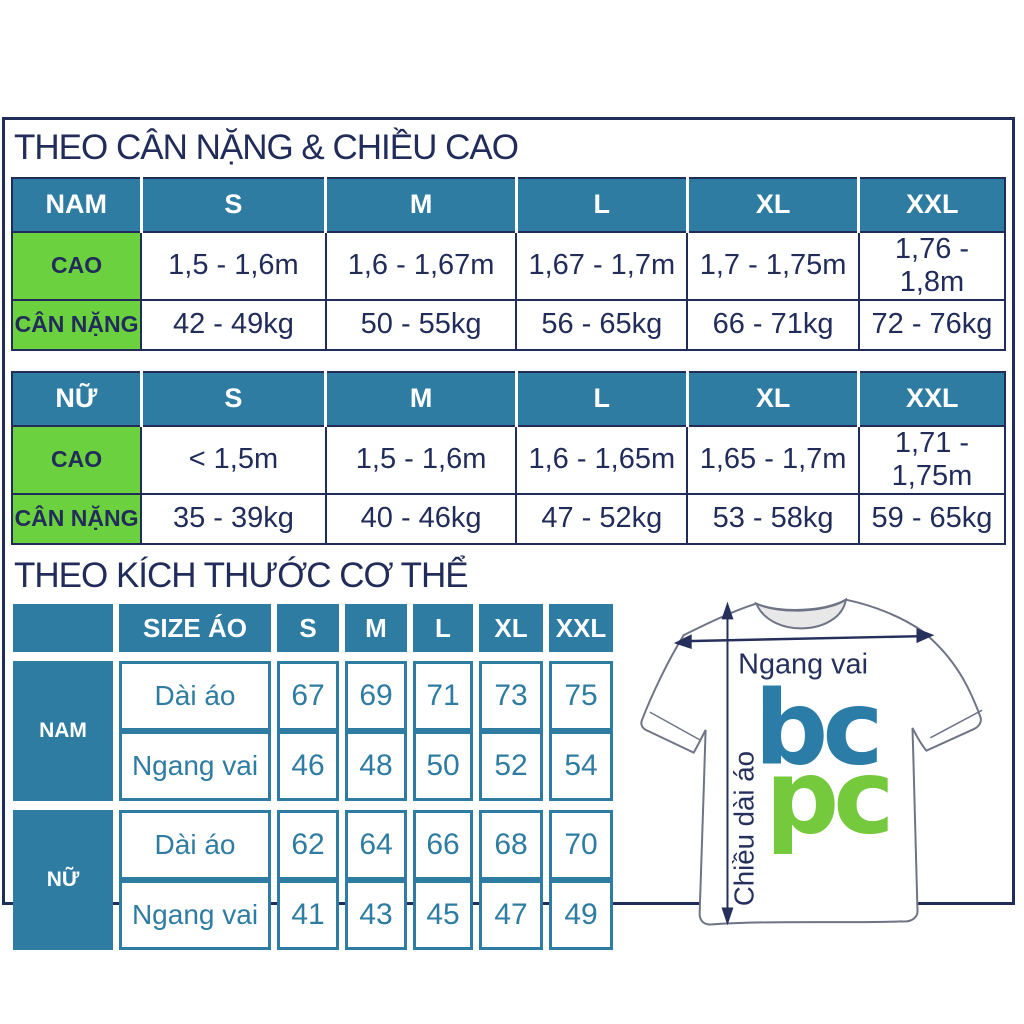  What do you see at coordinates (743, 828) in the screenshot?
I see `shirt-length-label: Chiều dài áo` at bounding box center [743, 828].